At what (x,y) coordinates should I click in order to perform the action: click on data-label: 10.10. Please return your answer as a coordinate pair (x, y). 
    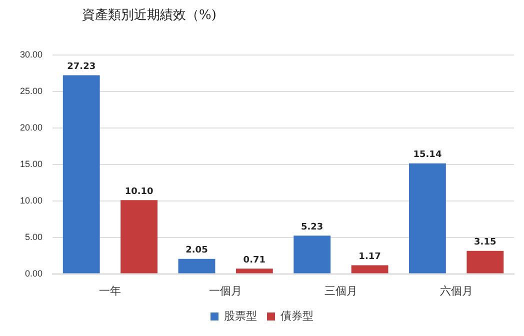
    Looking at the image, I should click on (139, 191).